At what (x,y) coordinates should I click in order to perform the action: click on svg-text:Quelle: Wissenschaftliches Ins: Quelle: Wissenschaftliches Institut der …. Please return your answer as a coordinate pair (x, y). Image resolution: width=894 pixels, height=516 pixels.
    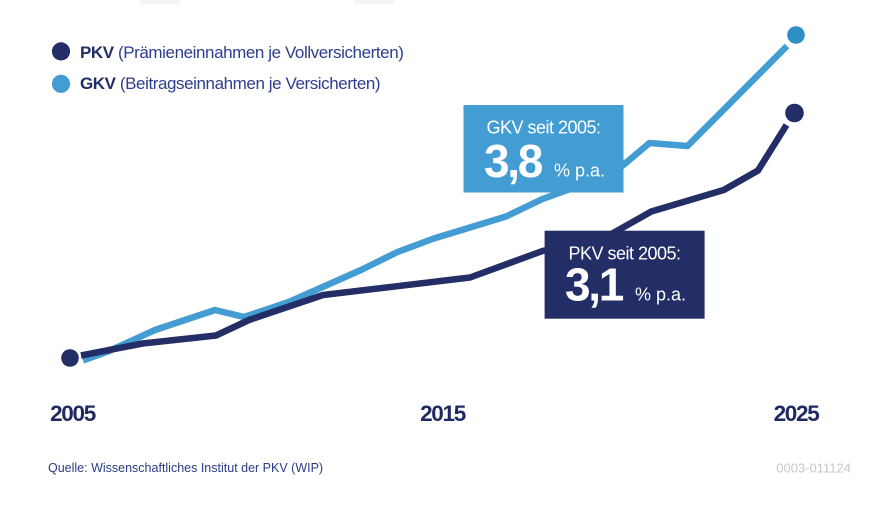
    Looking at the image, I should click on (185, 468).